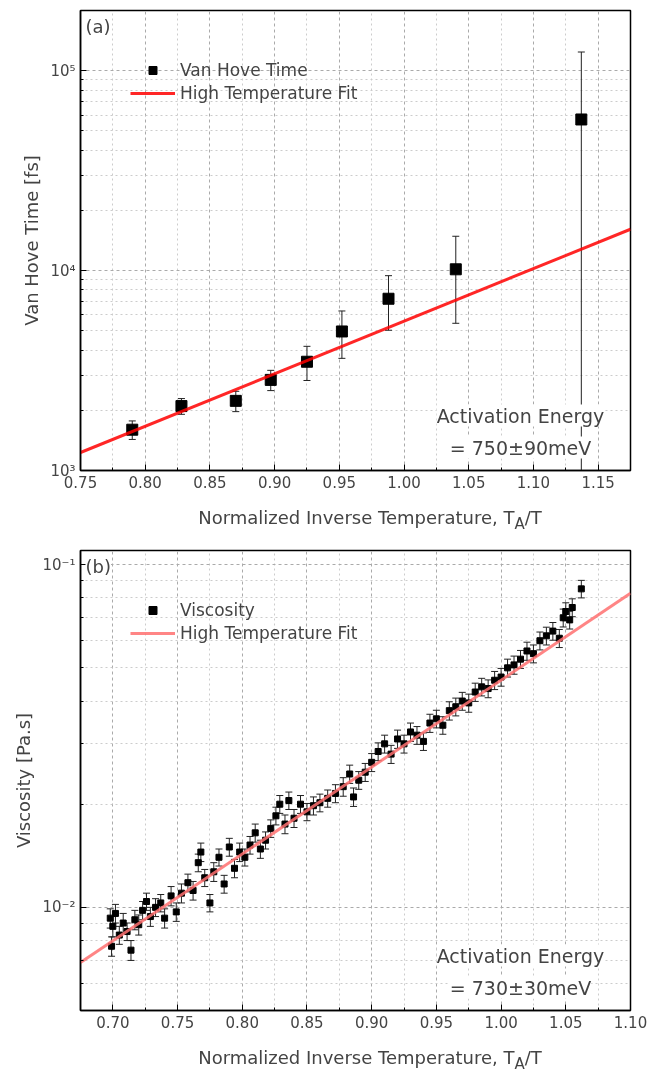 This screenshot has width=658, height=1072. Describe the element at coordinates (63, 270) in the screenshot. I see `y-tick-label: 10⁴` at that location.